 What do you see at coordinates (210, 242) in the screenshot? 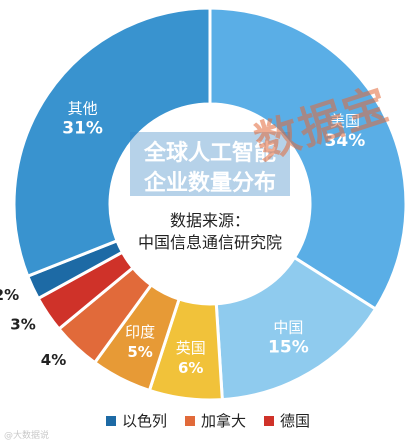
I see `source-name: 中国信息通信研究院` at bounding box center [210, 242].